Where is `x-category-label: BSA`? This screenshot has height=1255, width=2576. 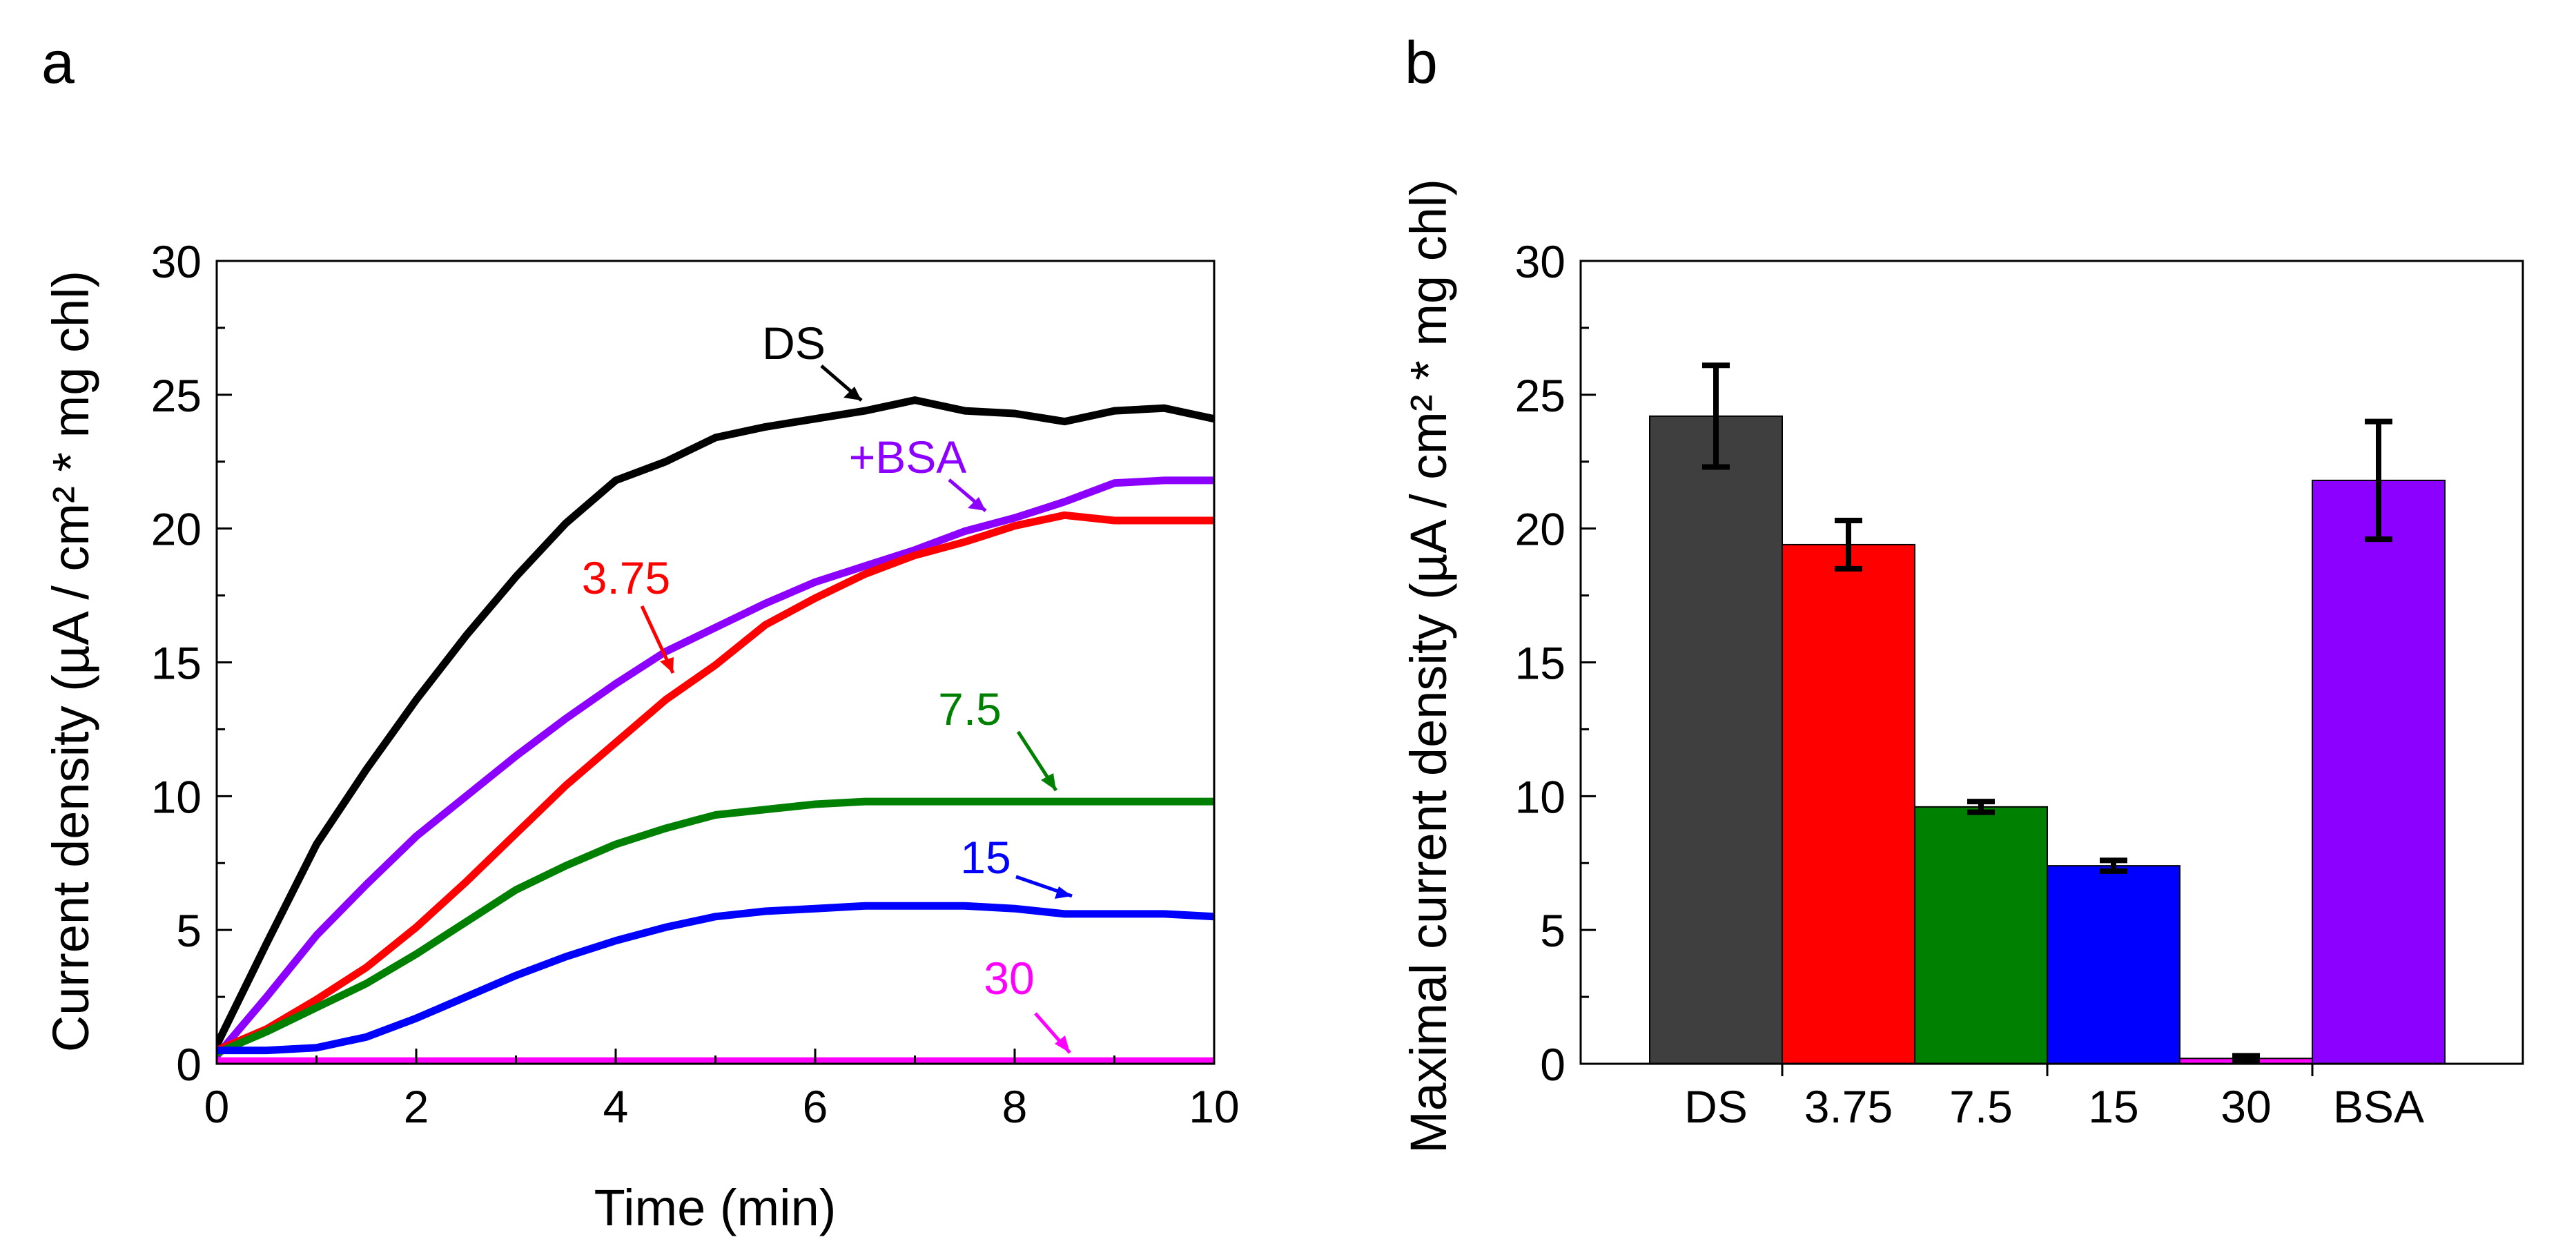 x-category-label: BSA is located at coordinates (2378, 1106).